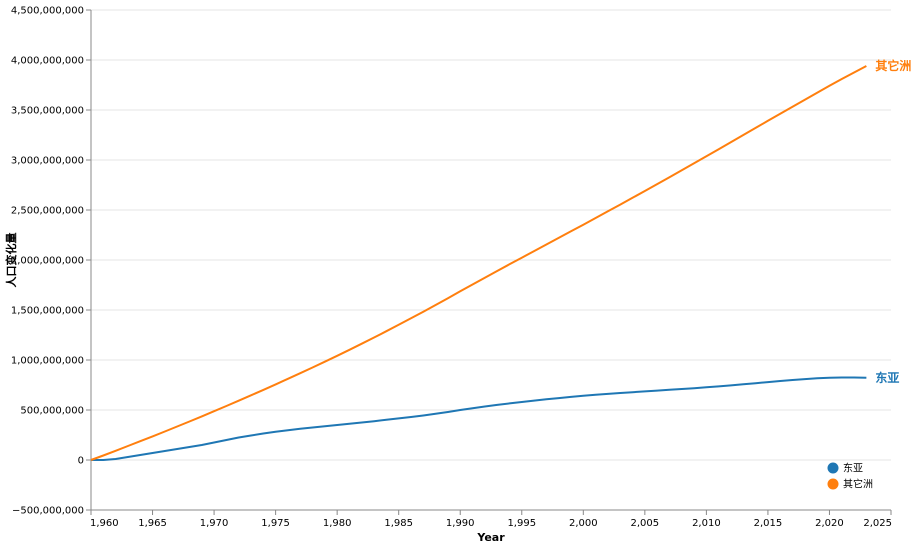 The image size is (916, 547). Describe the element at coordinates (893, 65) in the screenshot. I see `series-end-label: 其它洲` at that location.